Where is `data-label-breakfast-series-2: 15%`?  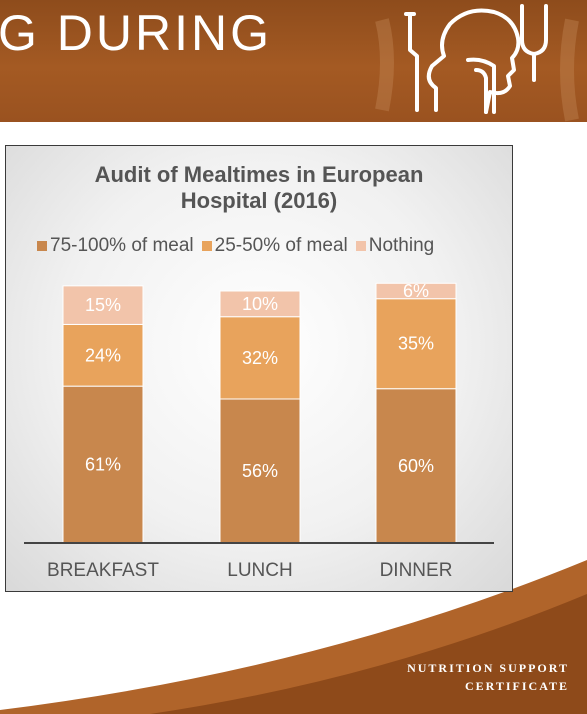 data-label-breakfast-series-2: 15% is located at coordinates (103, 305).